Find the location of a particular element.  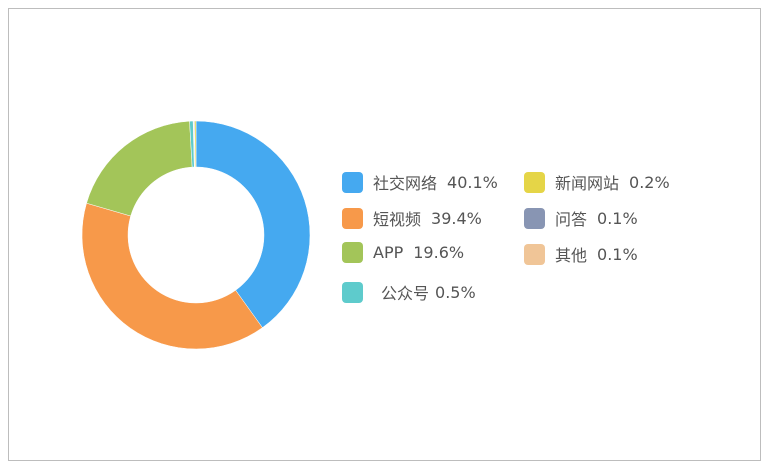

legend-label: 社交网络 is located at coordinates (405, 183).